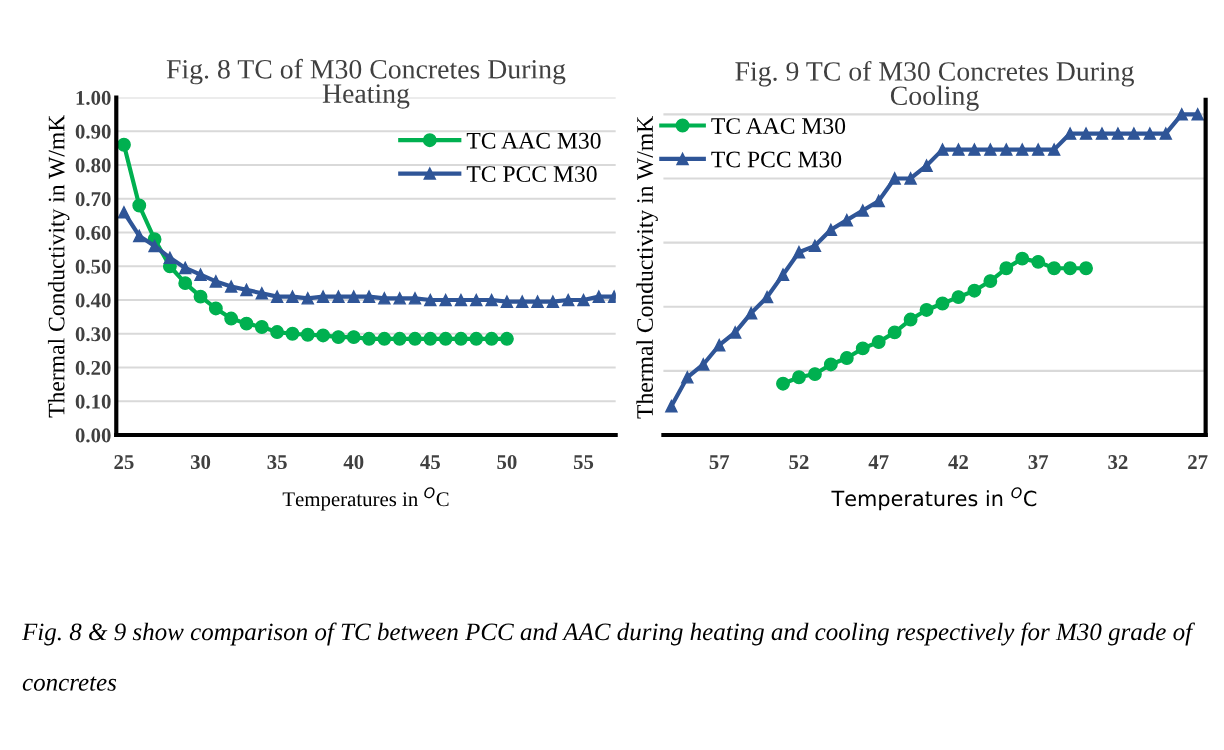 The width and height of the screenshot is (1224, 750). I want to click on y-tick-label: 0.60, so click(93, 233).